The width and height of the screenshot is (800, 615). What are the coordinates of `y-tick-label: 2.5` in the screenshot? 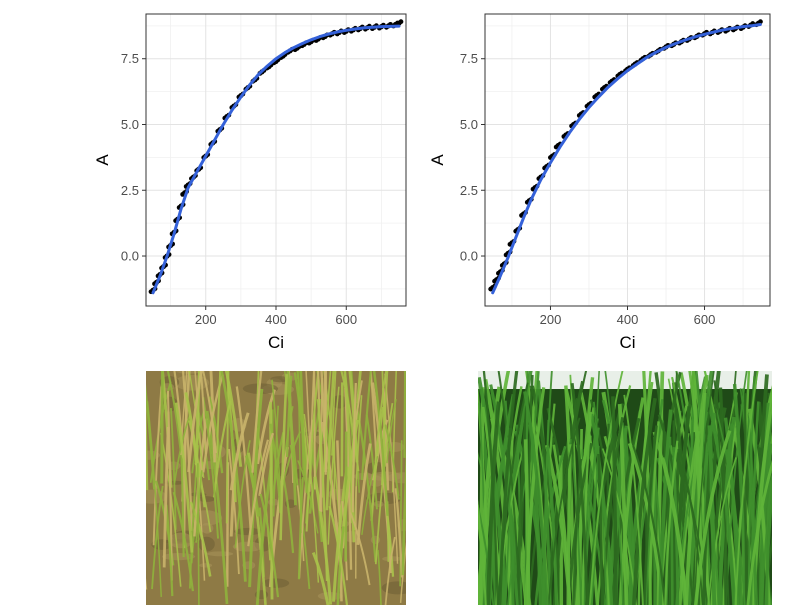 It's located at (469, 190).